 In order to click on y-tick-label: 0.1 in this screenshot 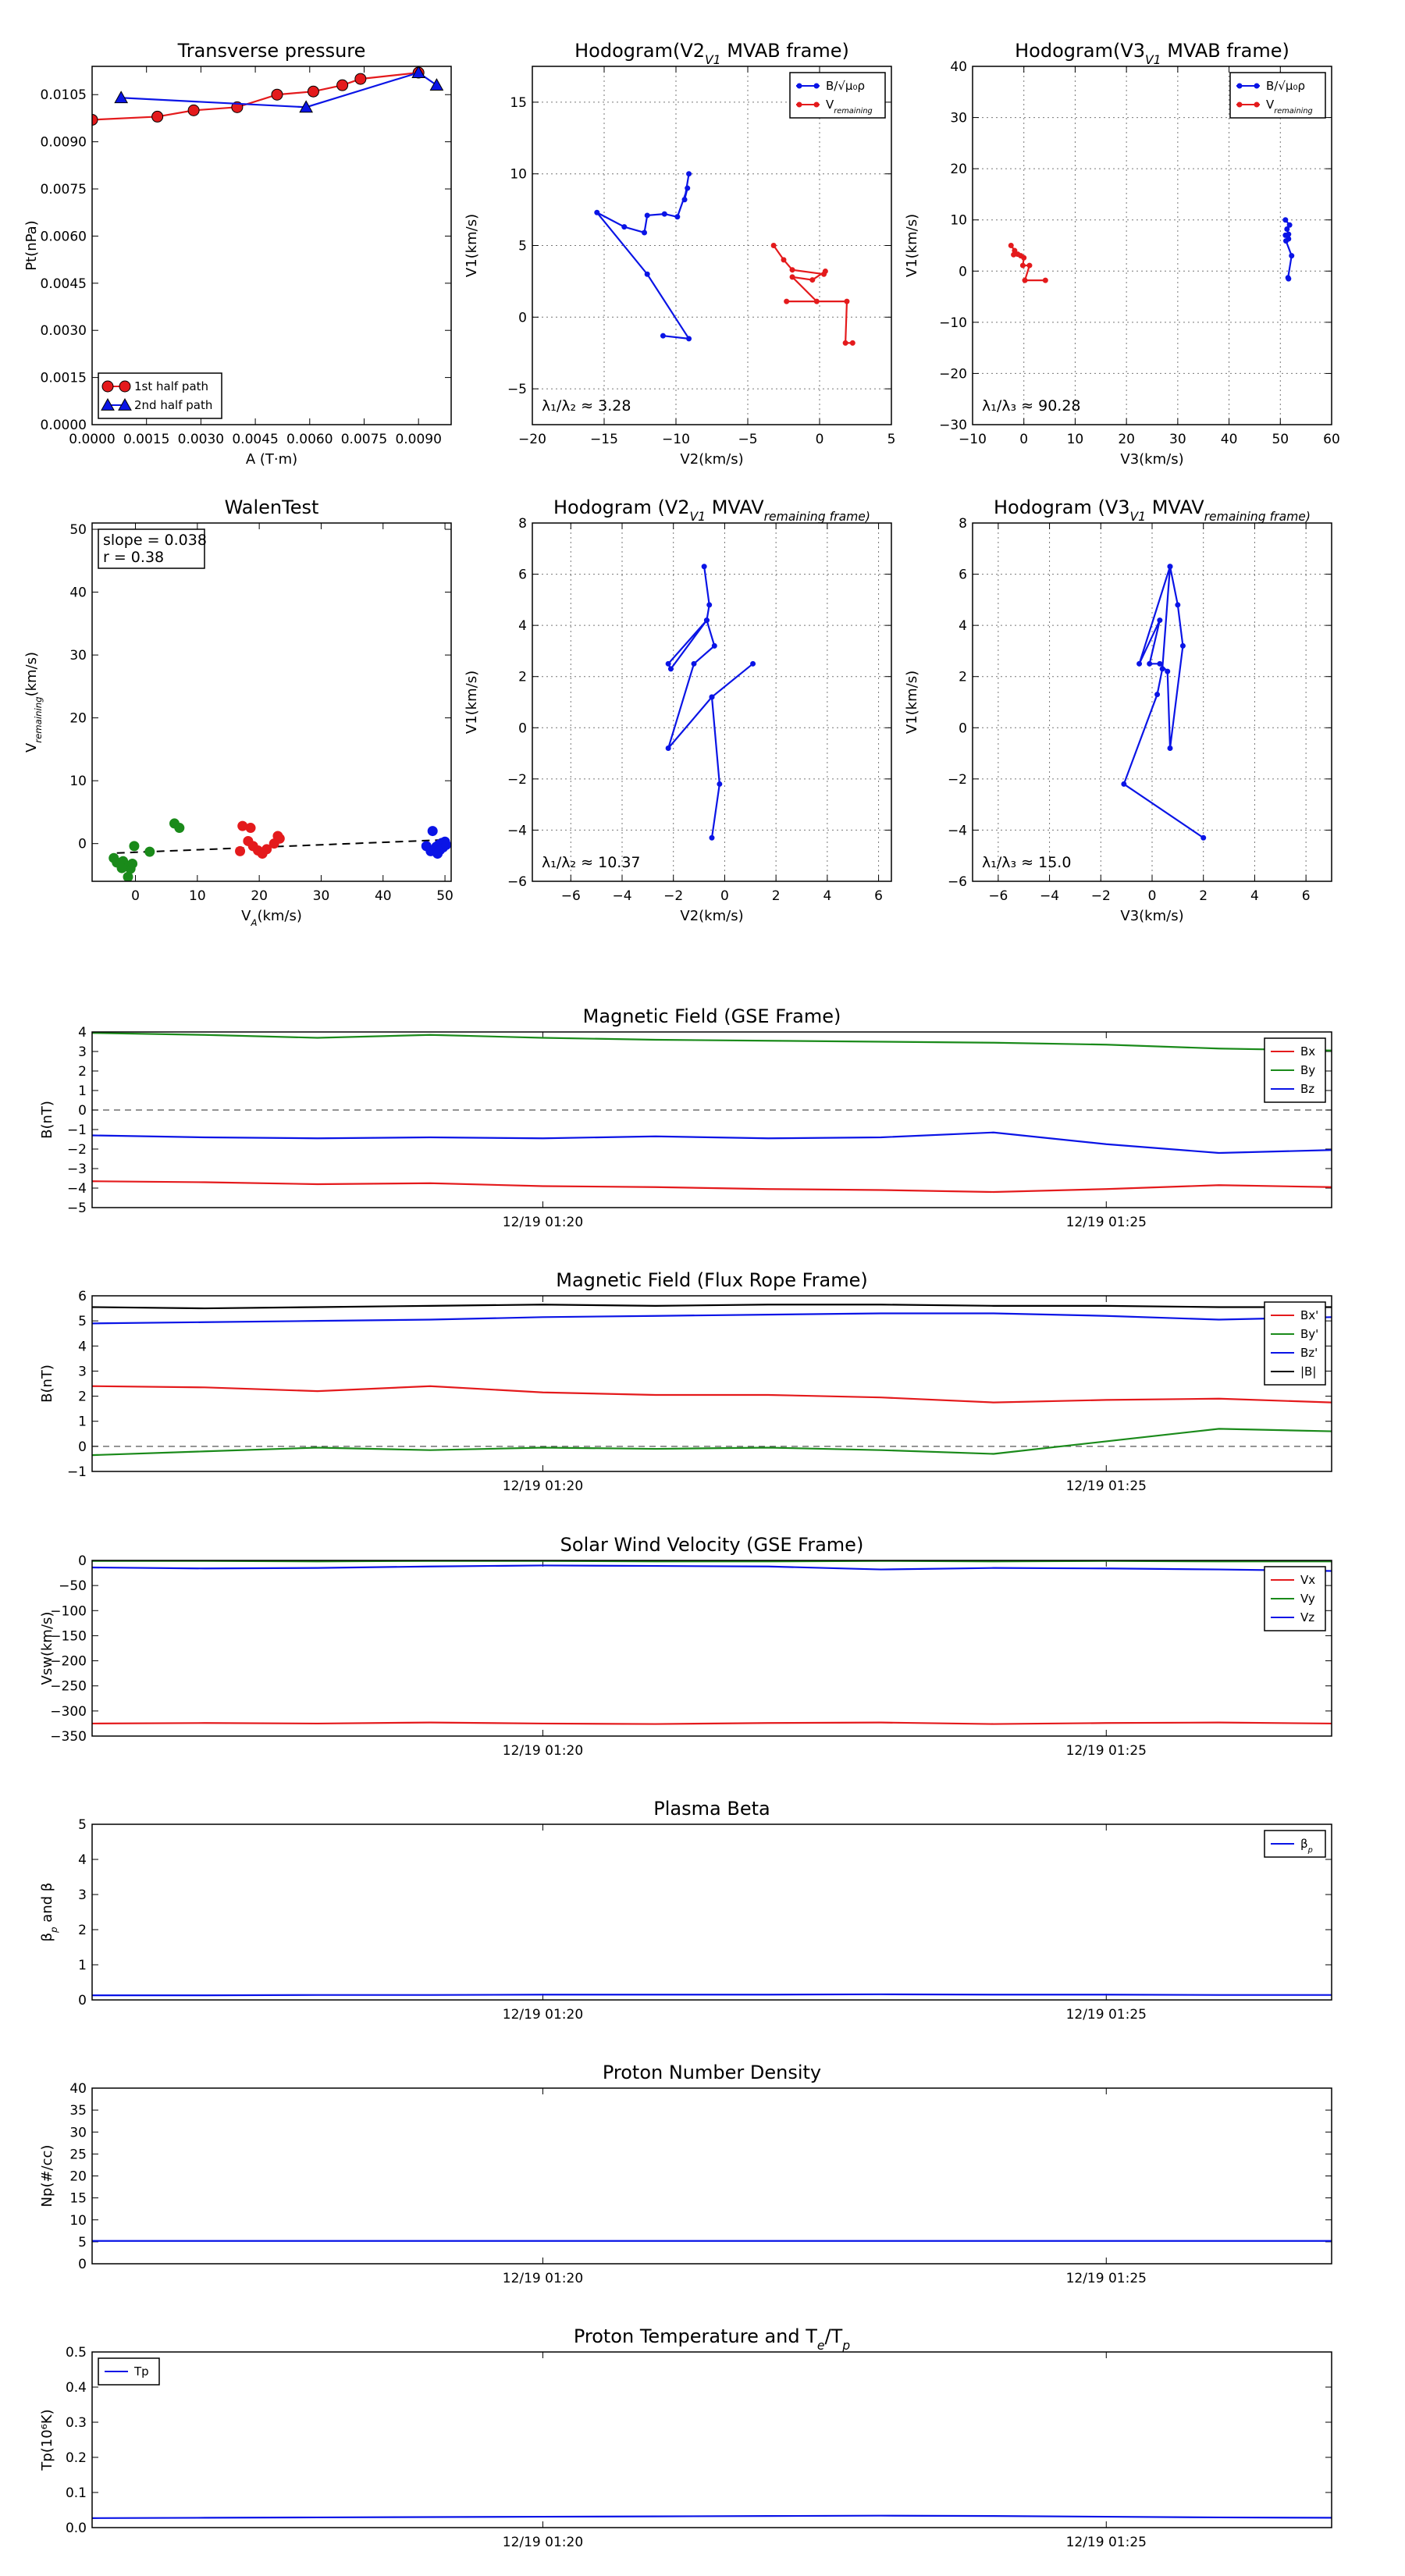, I will do `click(76, 2493)`.